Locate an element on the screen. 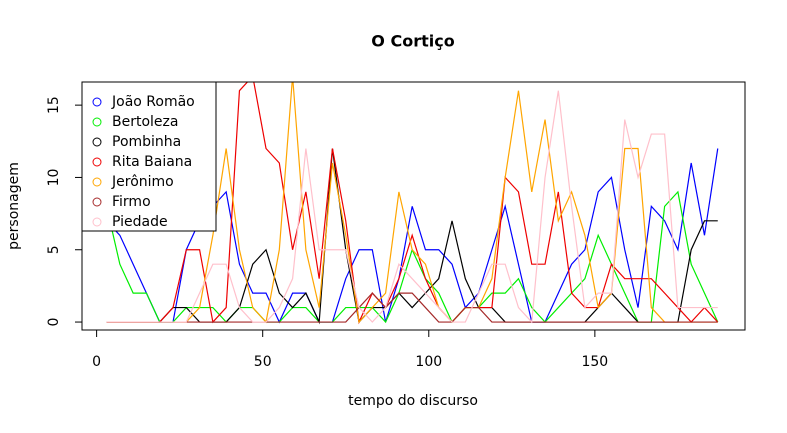  y-tick-label: 15 is located at coordinates (54, 105).